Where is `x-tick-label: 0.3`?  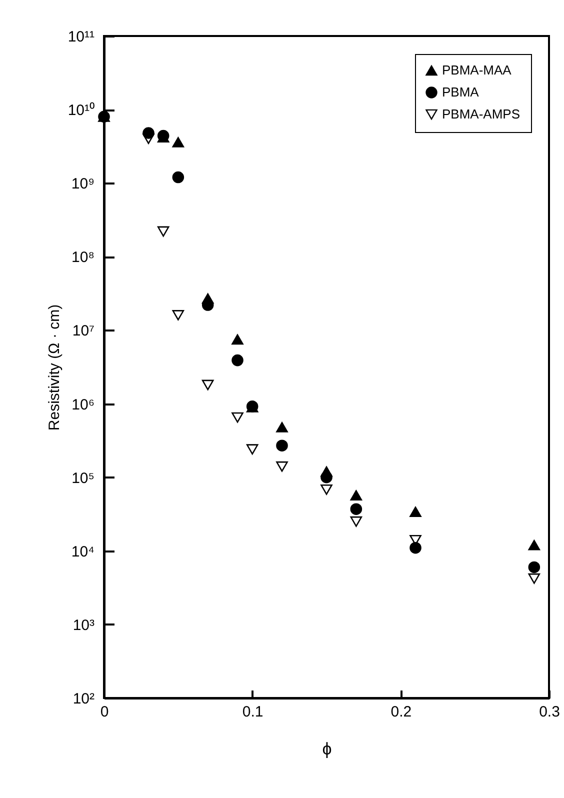
x-tick-label: 0.3 is located at coordinates (549, 712).